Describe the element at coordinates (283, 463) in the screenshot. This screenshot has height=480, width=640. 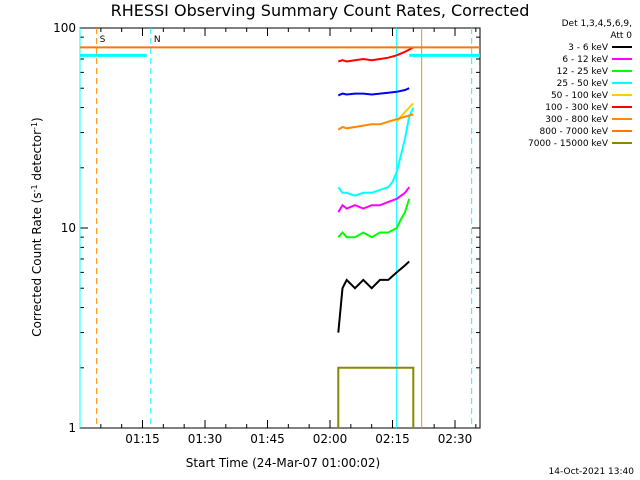
I see `x-axis-label: Start Time (24-Mar-07 01:00:02)` at that location.